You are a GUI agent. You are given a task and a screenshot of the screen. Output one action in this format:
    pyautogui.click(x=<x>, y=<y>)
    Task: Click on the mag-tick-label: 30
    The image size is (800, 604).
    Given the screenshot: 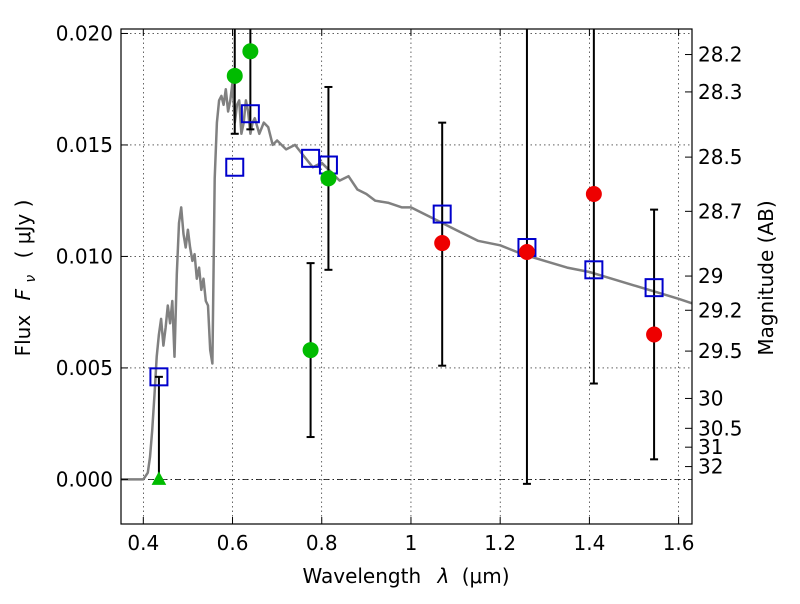 What is the action you would take?
    pyautogui.click(x=710, y=398)
    